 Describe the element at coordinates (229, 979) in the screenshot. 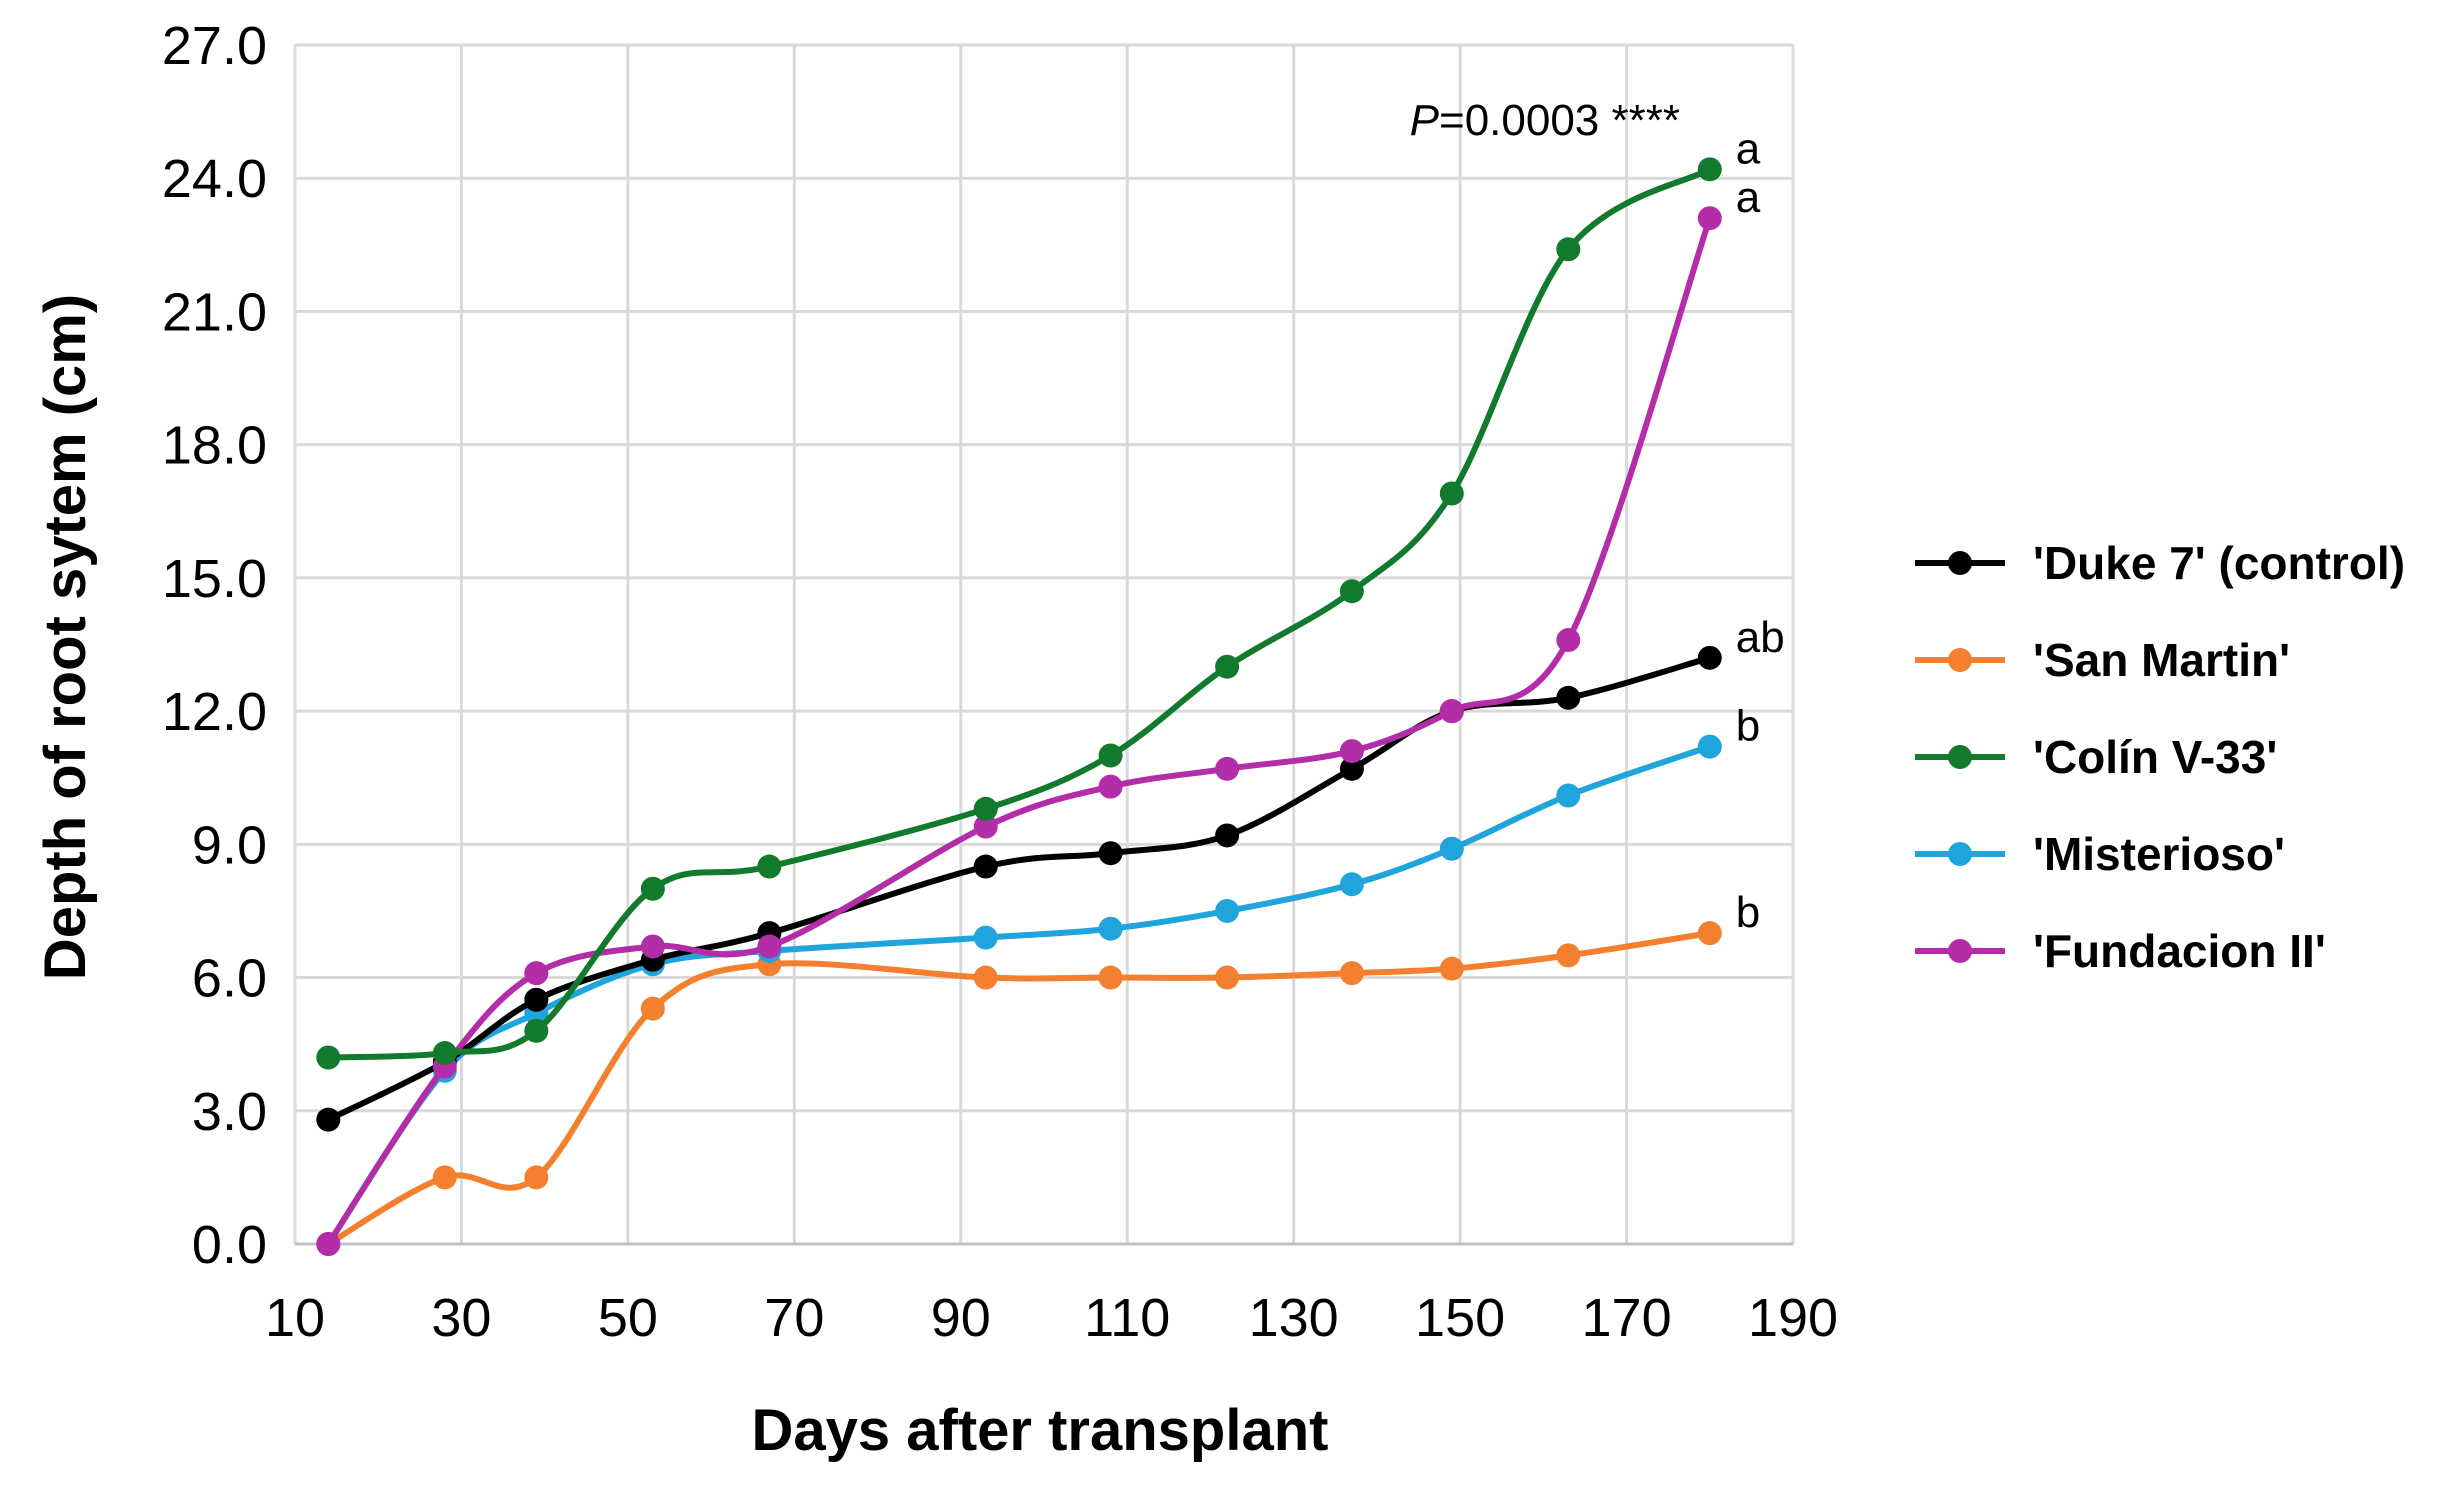

I see `y-tick-label: 6.0` at that location.